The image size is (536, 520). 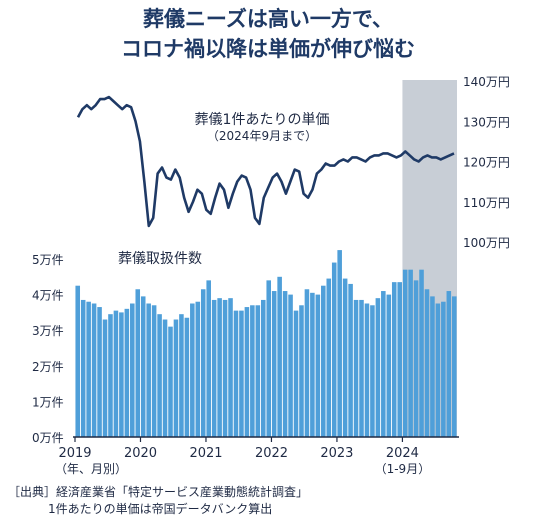 What do you see at coordinates (48, 367) in the screenshot?
I see `bar-y-tick-label: 2万件` at bounding box center [48, 367].